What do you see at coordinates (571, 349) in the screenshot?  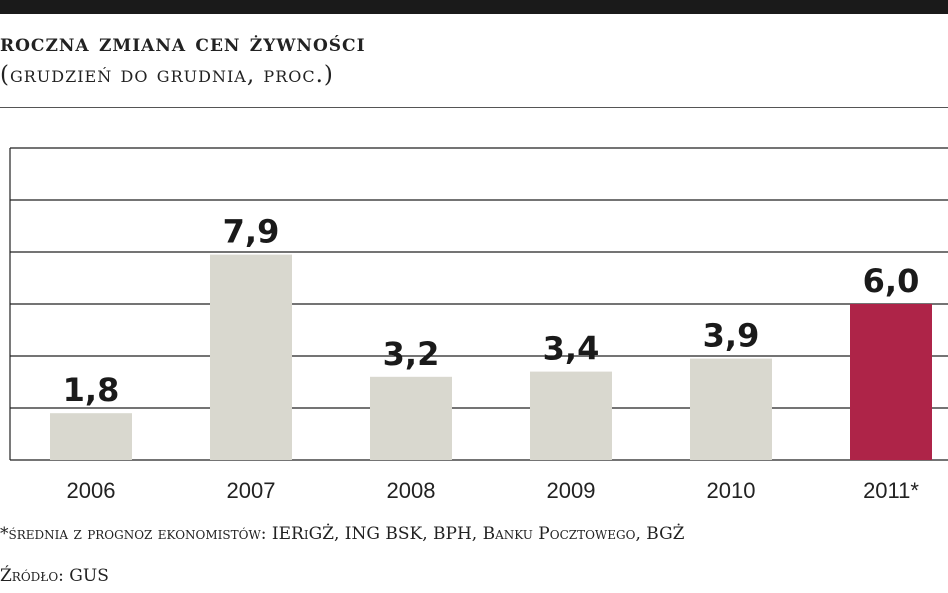 I see `value-label: 3,4` at bounding box center [571, 349].